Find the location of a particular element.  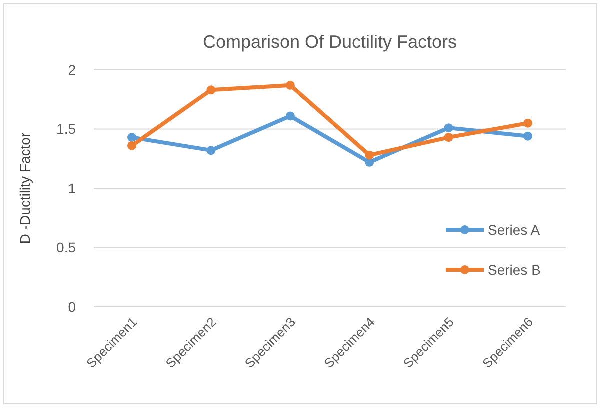

y-tick-label: 2 is located at coordinates (72, 70).